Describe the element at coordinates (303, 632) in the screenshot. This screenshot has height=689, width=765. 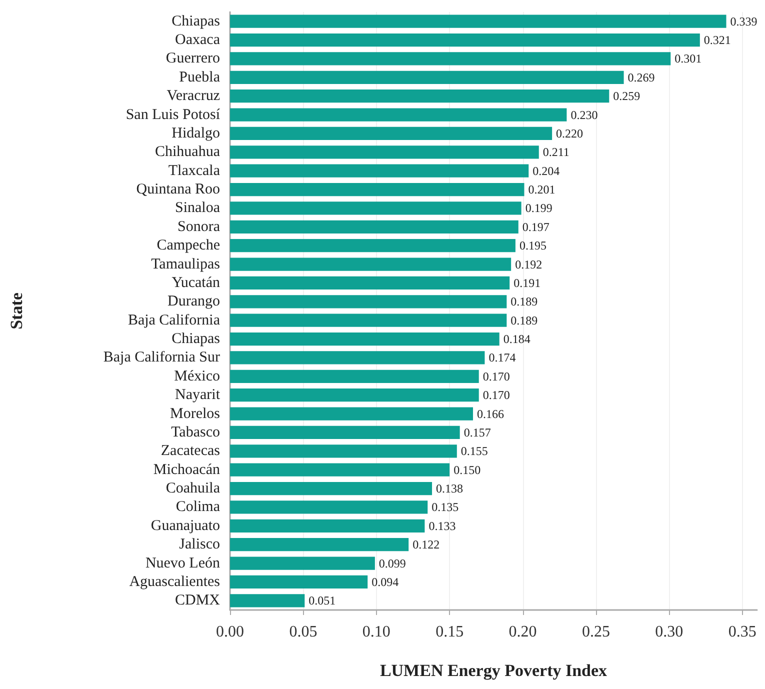
I see `x-tick-label: 0.05` at that location.